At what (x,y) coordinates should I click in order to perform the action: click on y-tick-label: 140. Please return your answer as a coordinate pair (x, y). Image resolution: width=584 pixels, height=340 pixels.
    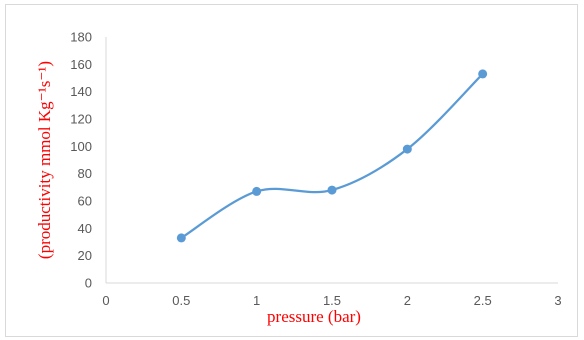
    Looking at the image, I should click on (81, 91).